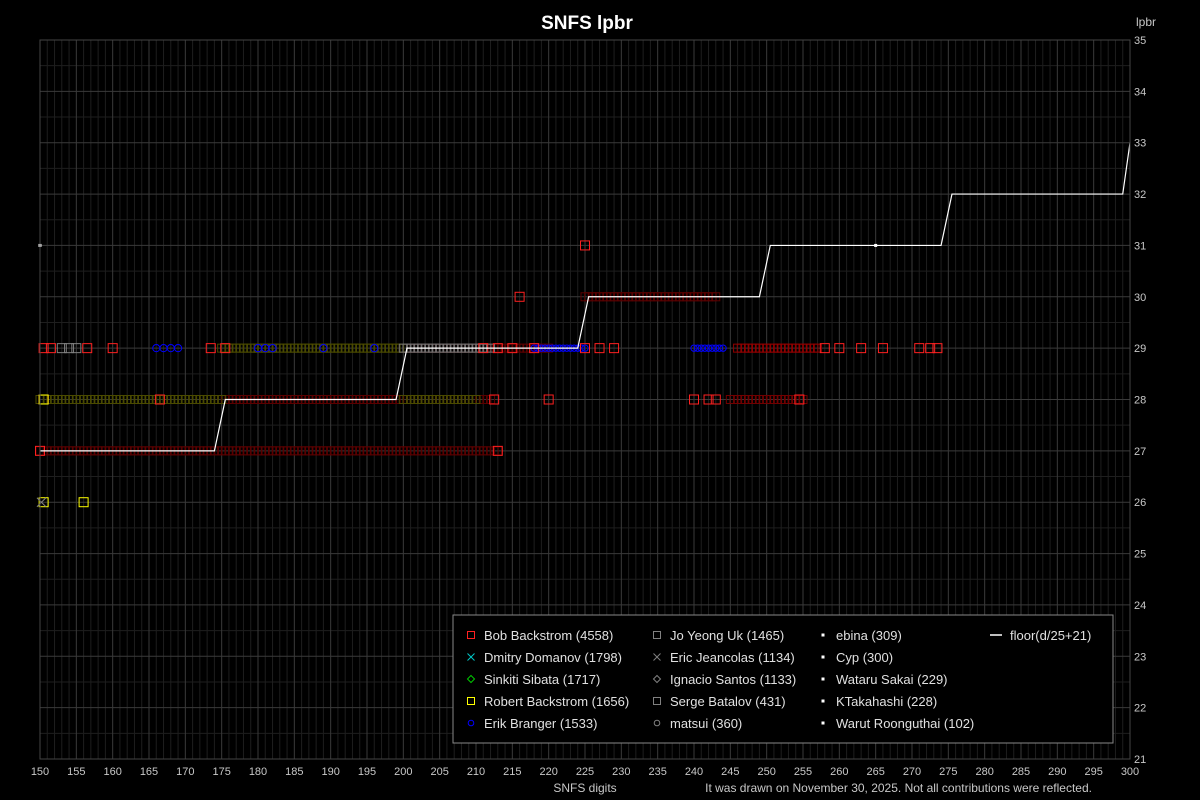 The height and width of the screenshot is (800, 1200). I want to click on legend-label: matsui (360), so click(706, 723).